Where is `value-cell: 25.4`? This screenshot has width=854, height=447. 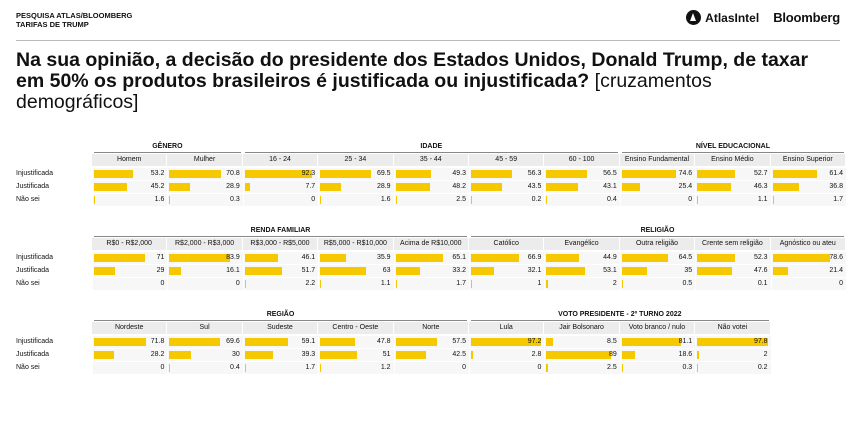
value-cell: 25.4 is located at coordinates (657, 187).